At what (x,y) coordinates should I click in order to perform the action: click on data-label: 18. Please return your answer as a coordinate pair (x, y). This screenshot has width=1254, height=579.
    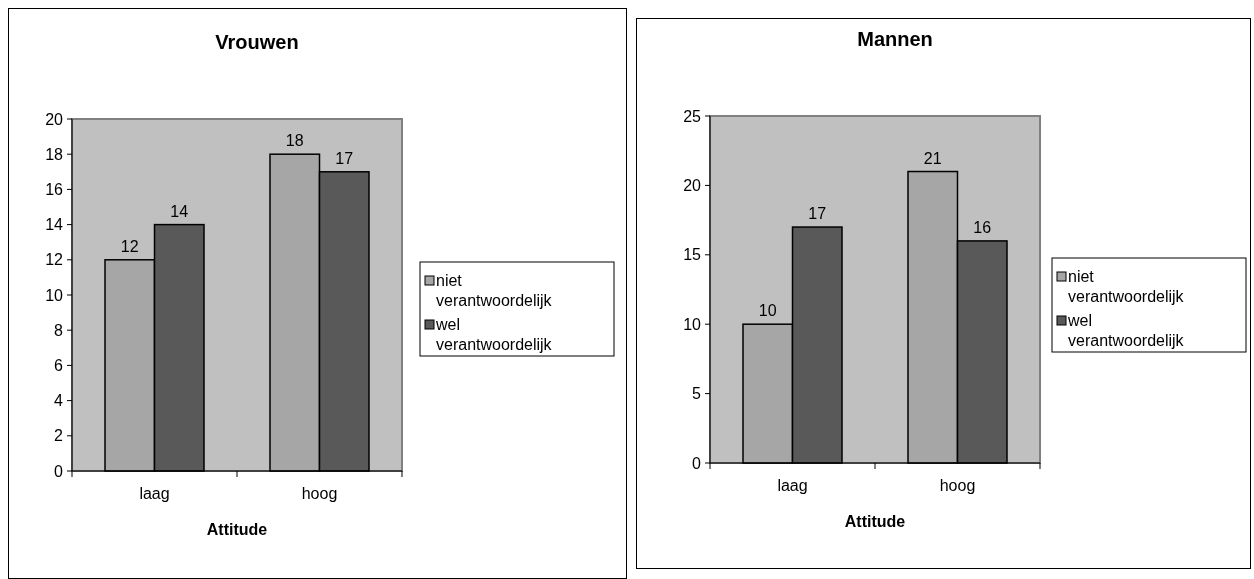
    Looking at the image, I should click on (294, 141).